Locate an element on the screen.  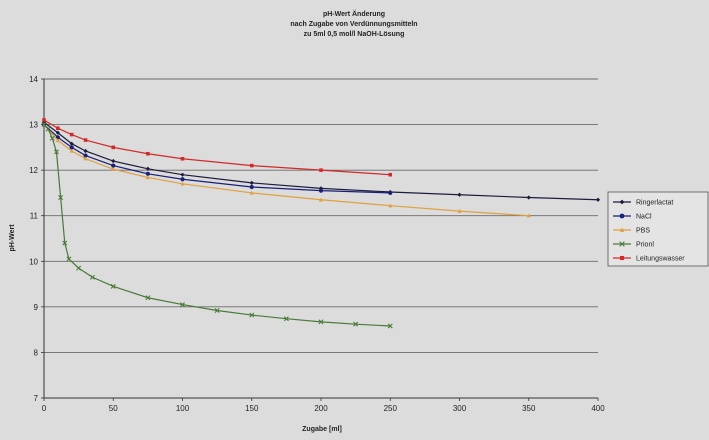
x-tick-label: 350 is located at coordinates (529, 408).